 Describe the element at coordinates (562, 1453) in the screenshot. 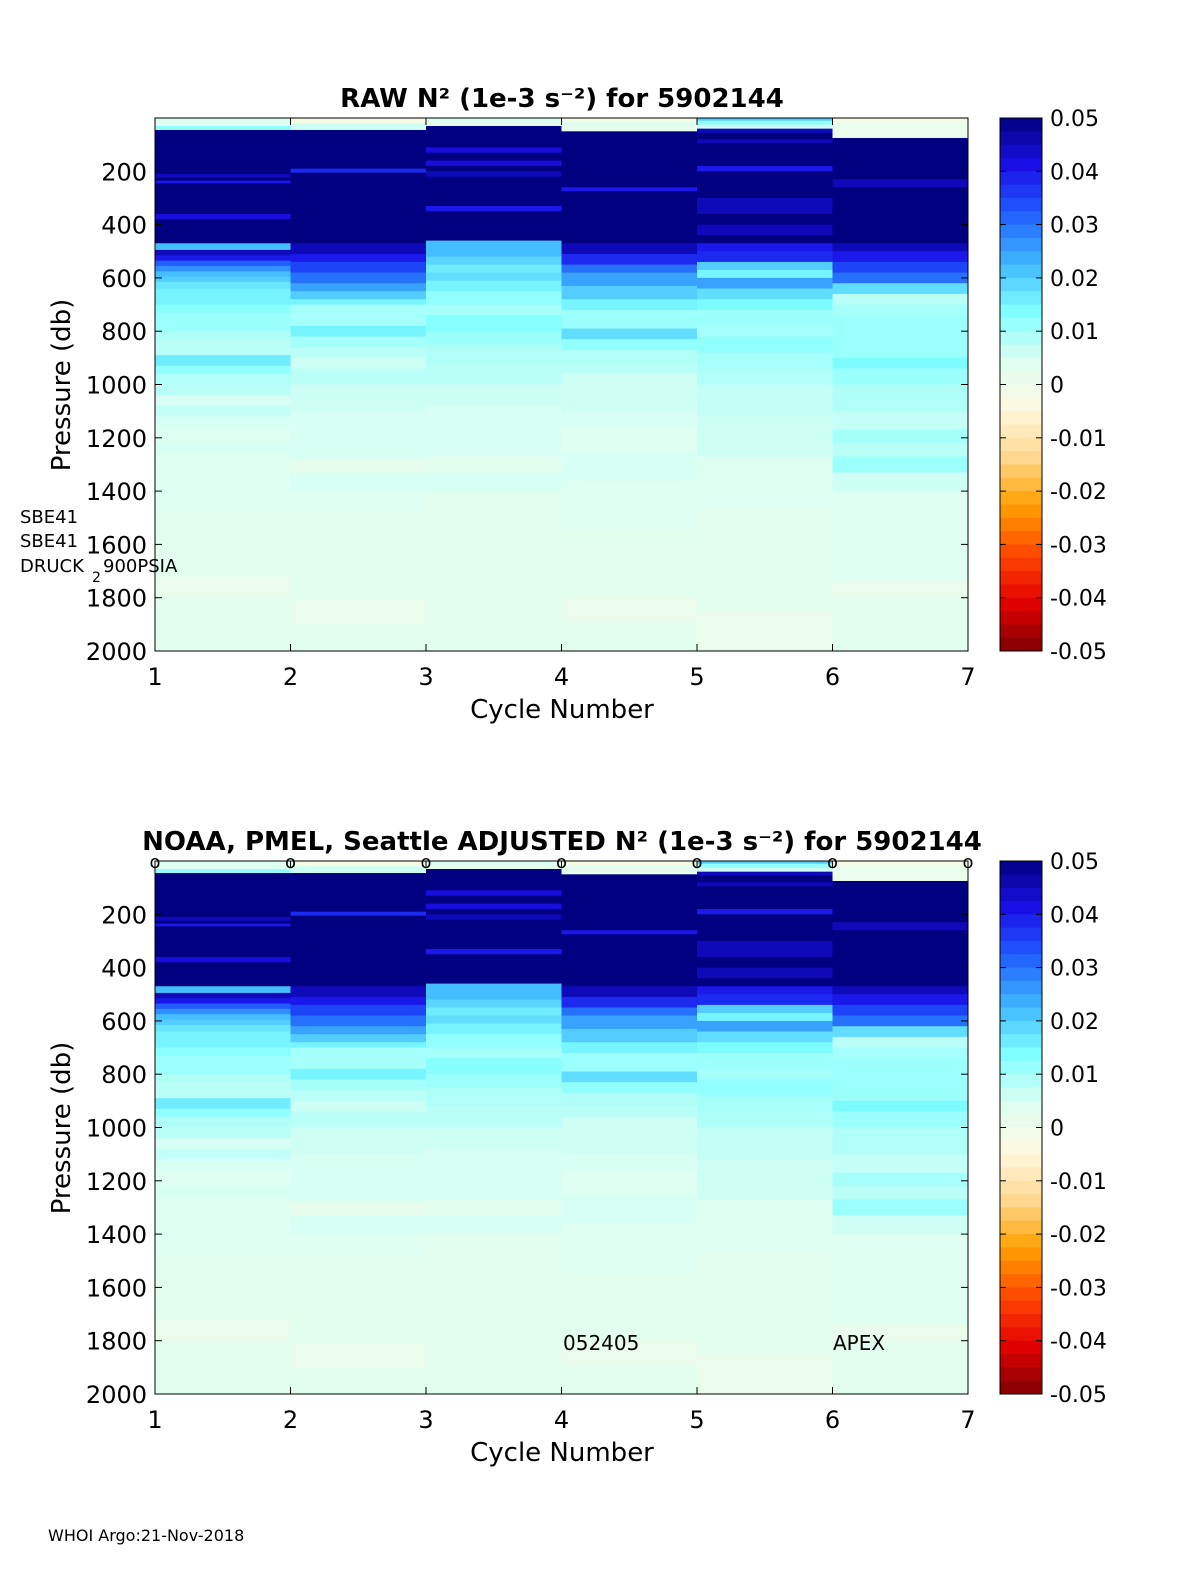

I see `adjusted-x-axis-label: Cycle Number` at that location.